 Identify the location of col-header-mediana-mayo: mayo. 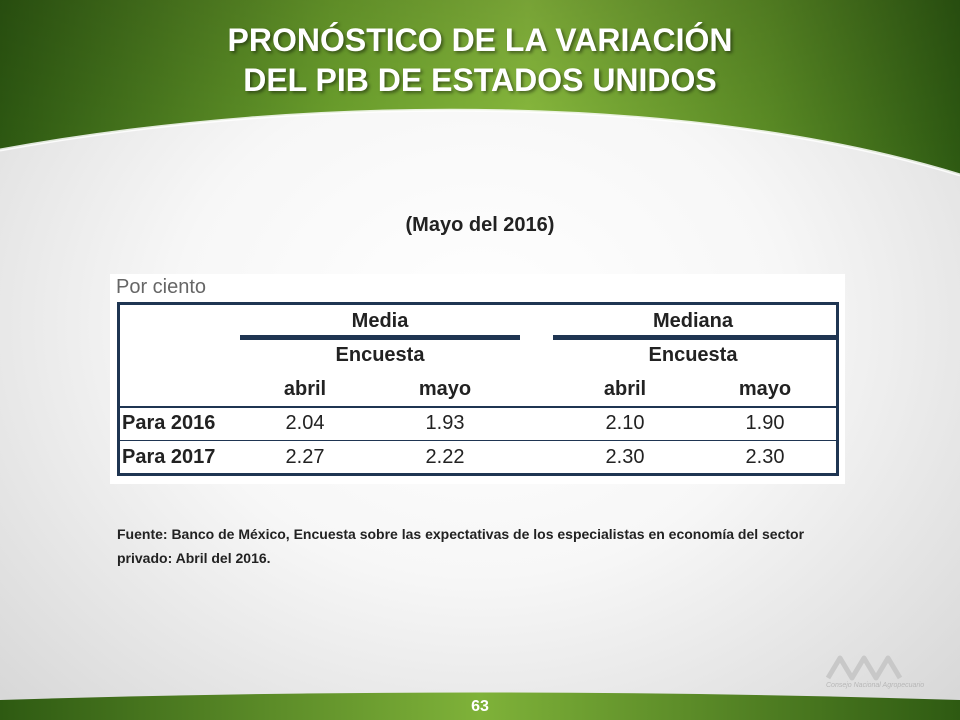
(765, 389).